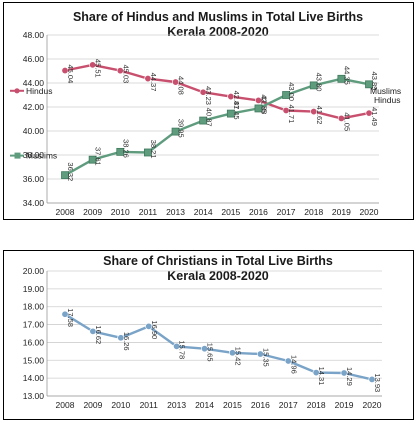  Describe the element at coordinates (17, 91) in the screenshot. I see `series-legend-marker-hindus` at that location.